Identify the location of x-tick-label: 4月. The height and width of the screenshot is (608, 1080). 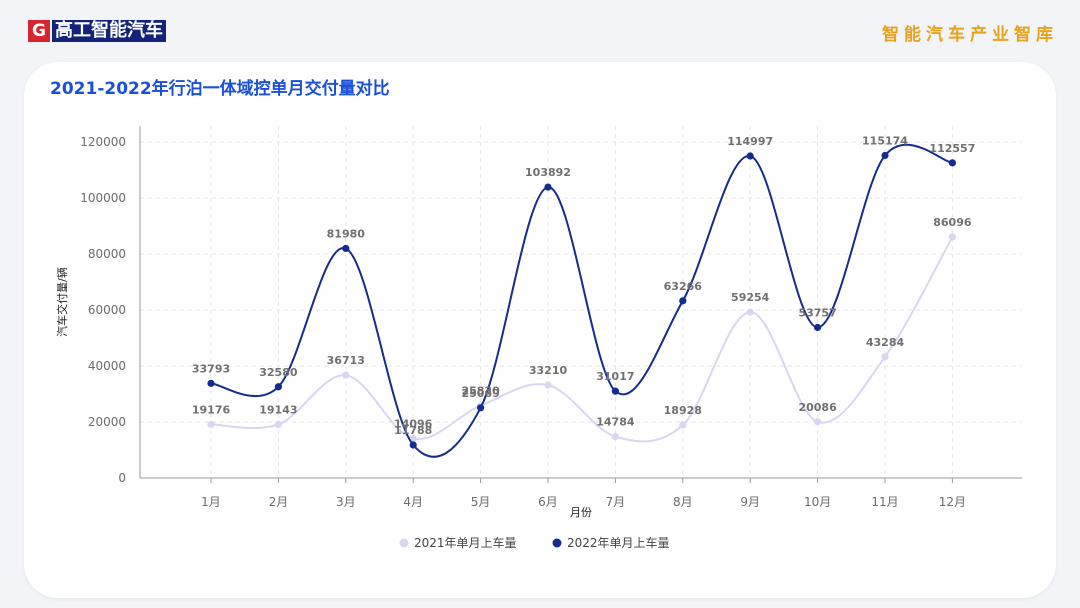
(413, 502).